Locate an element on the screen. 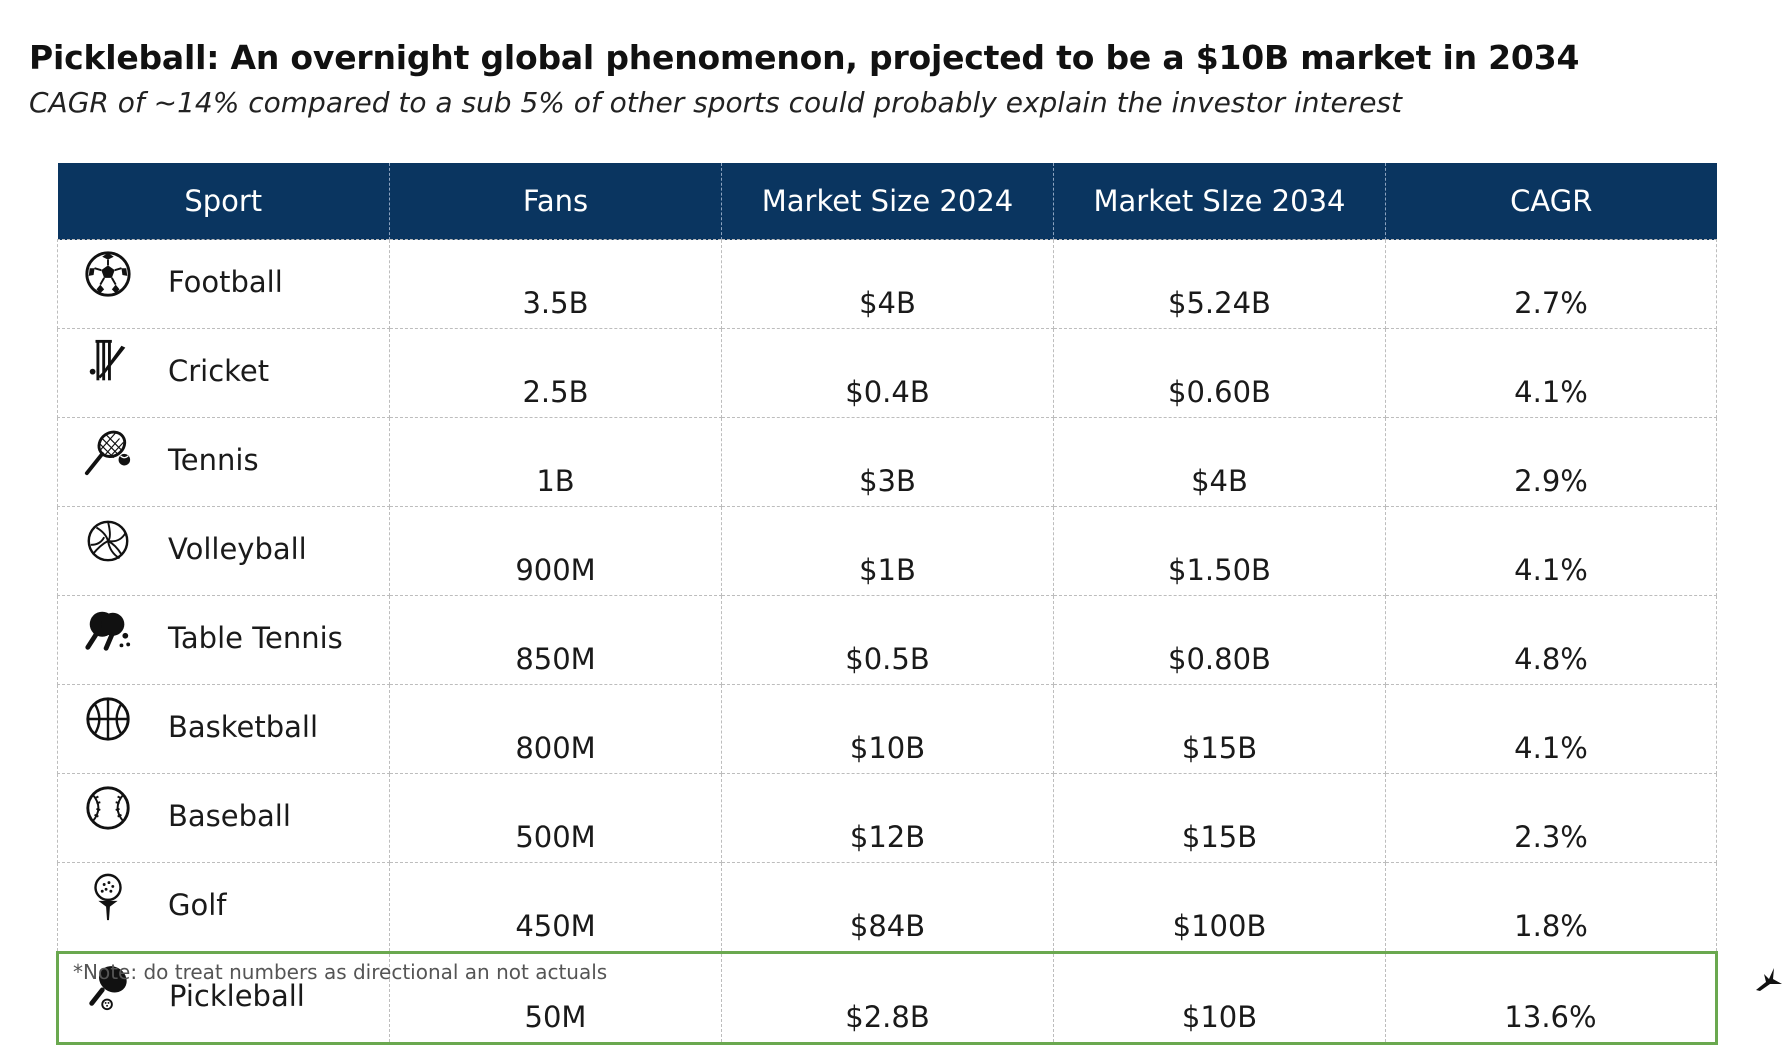 The image size is (1792, 1045). fans-cell: 3.5B is located at coordinates (555, 284).